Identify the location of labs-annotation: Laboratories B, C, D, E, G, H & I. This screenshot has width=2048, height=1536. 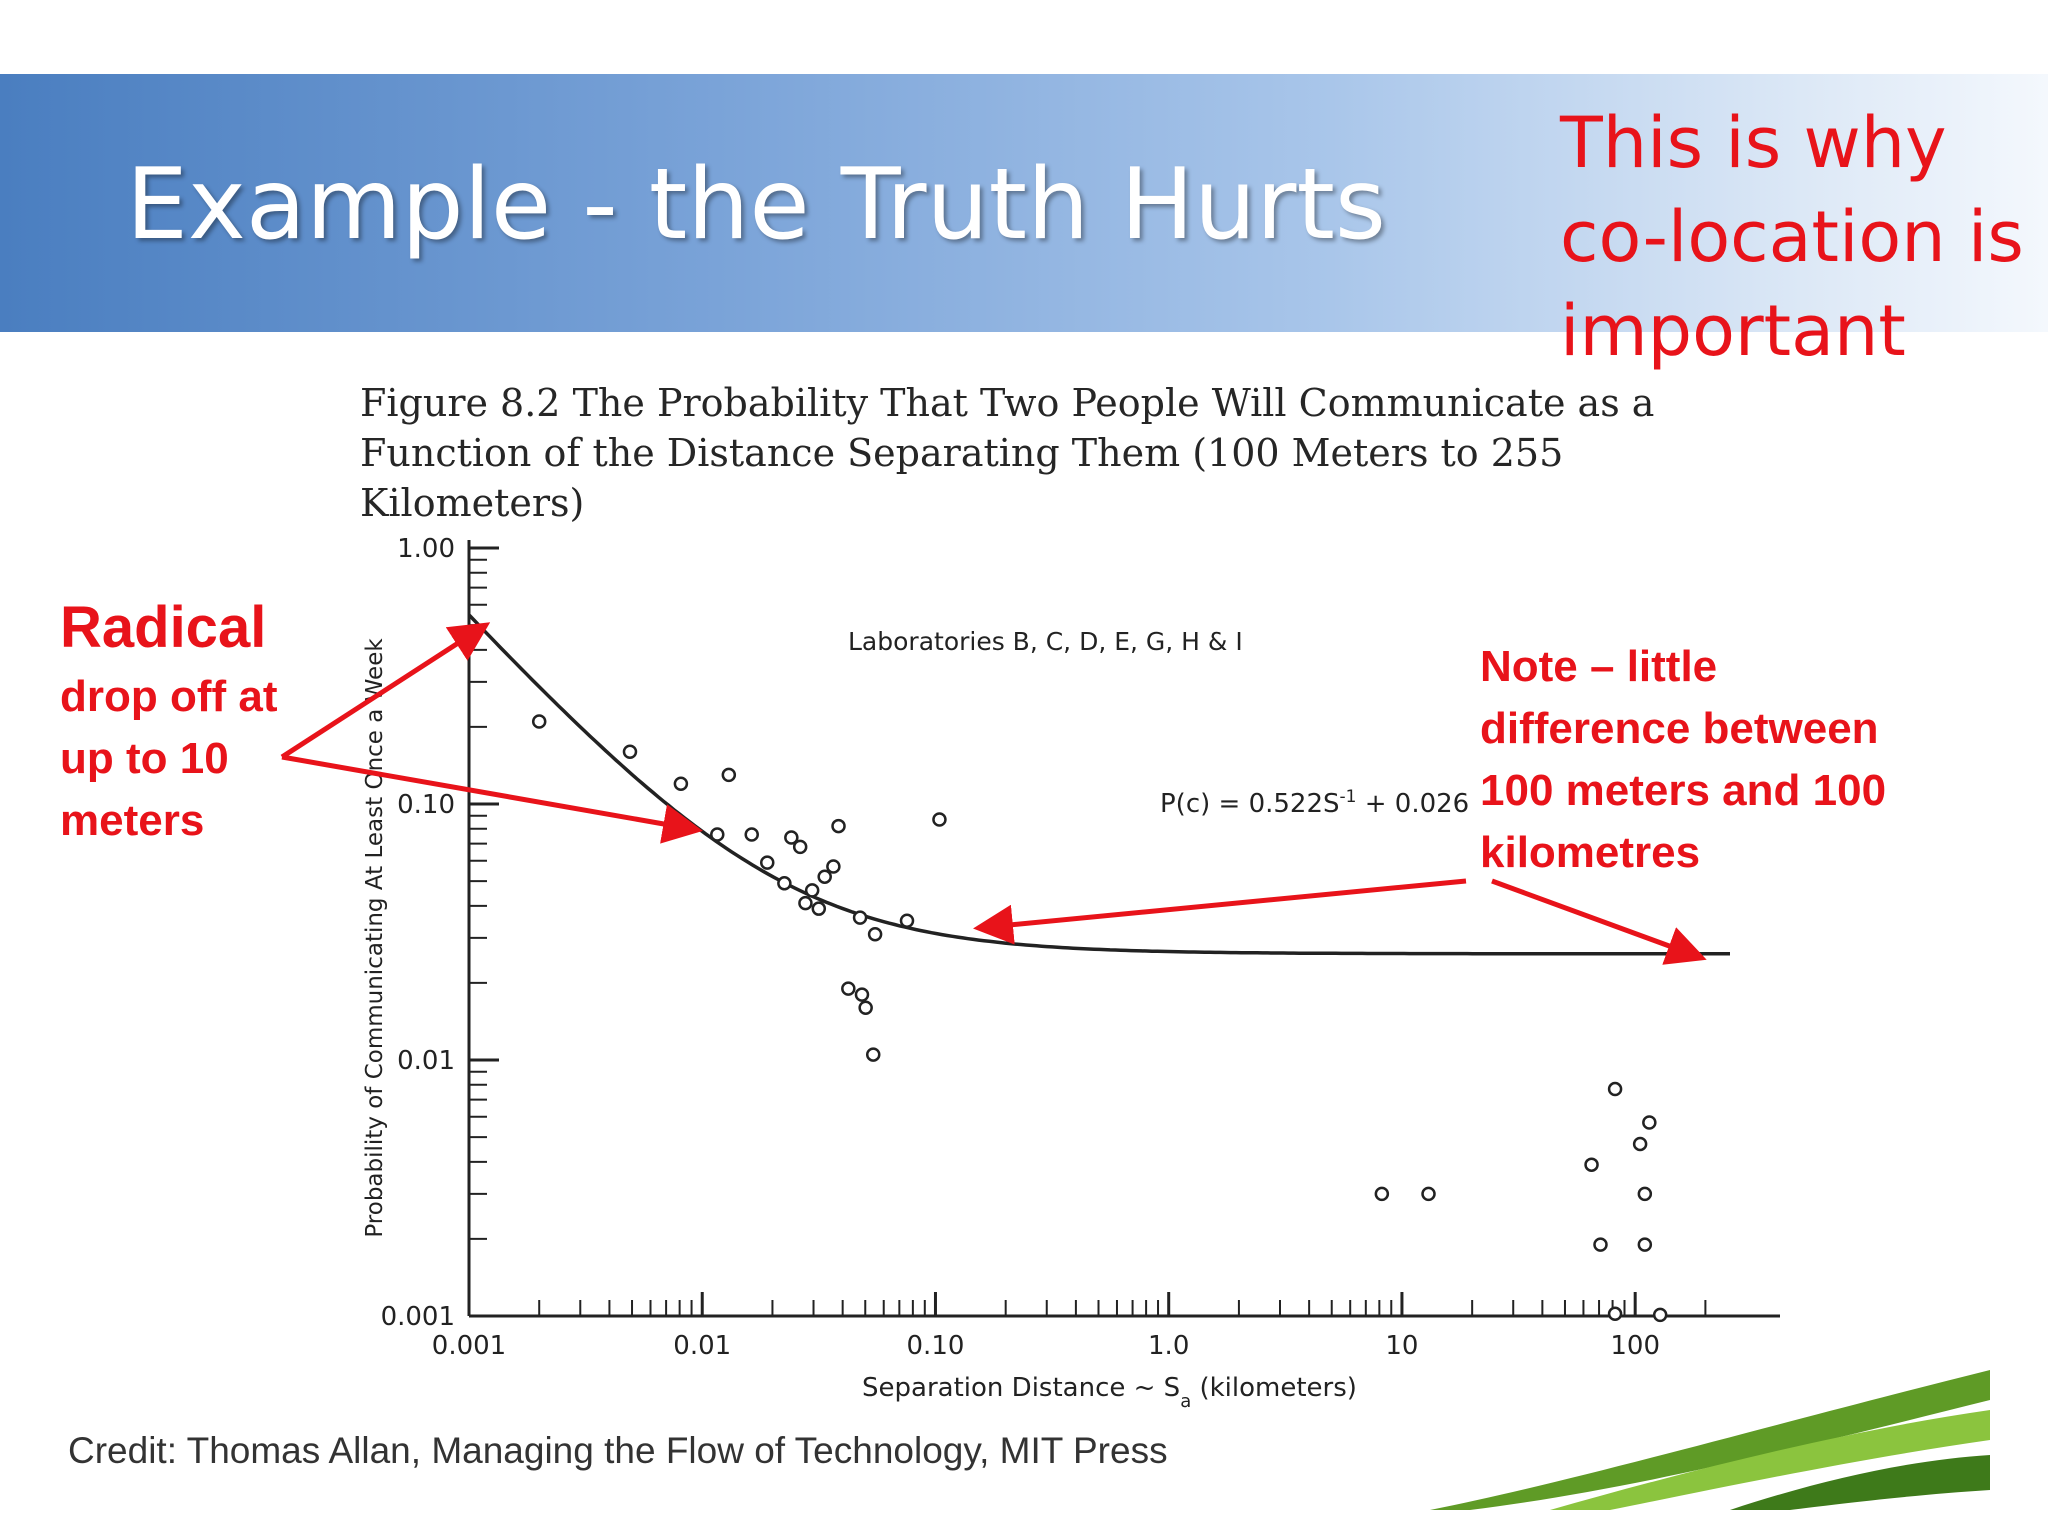
(1045, 641).